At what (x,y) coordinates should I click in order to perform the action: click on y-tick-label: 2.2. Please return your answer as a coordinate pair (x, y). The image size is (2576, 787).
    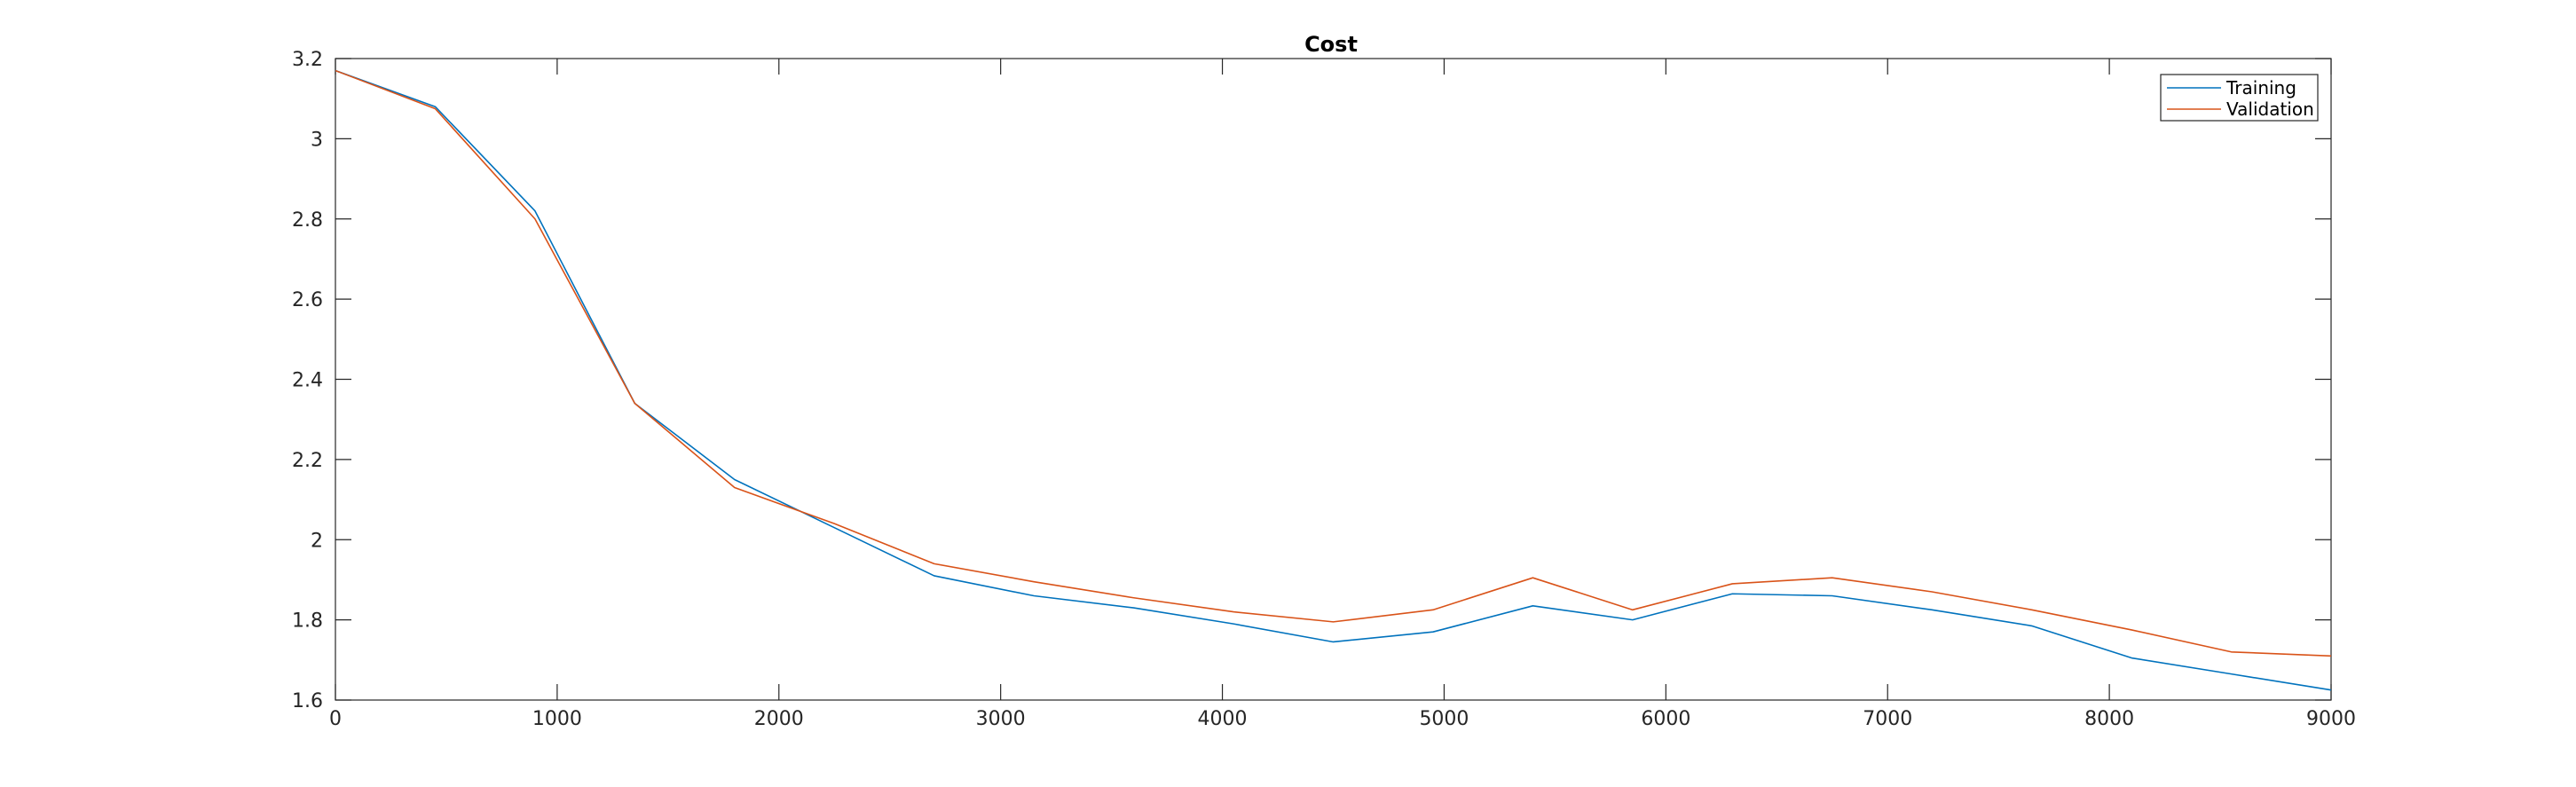
    Looking at the image, I should click on (308, 461).